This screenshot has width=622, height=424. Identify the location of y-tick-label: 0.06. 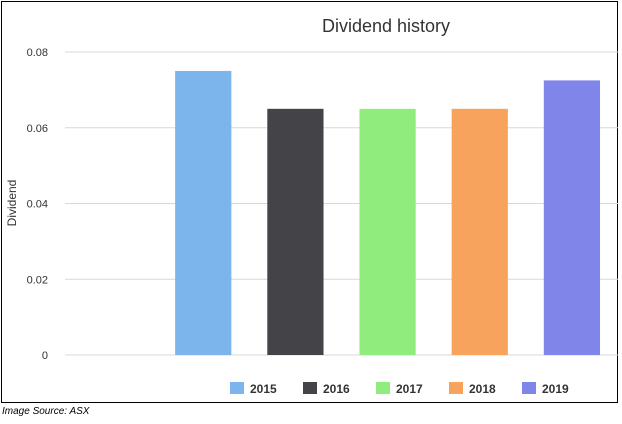
(37, 129).